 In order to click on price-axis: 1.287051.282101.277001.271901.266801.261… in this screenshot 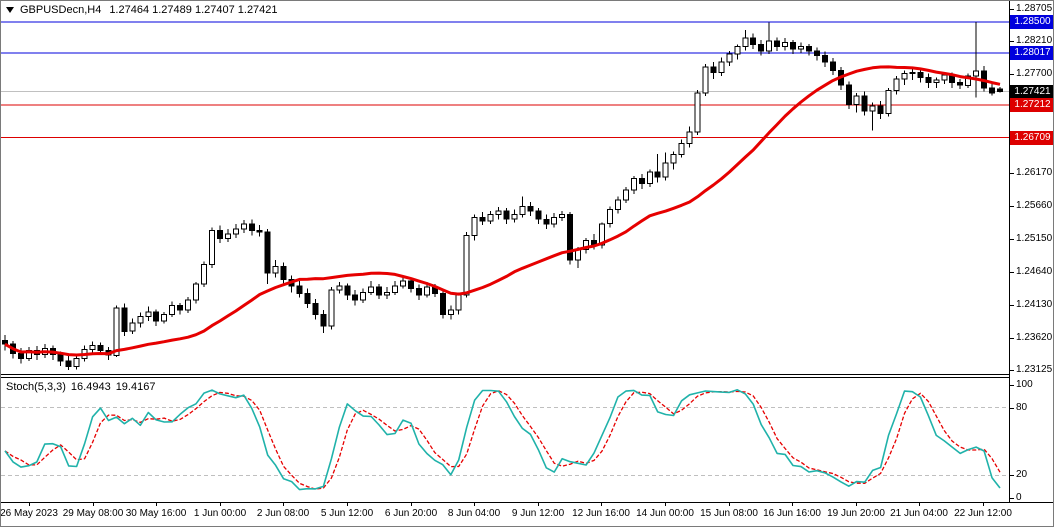, I will do `click(1031, 252)`.